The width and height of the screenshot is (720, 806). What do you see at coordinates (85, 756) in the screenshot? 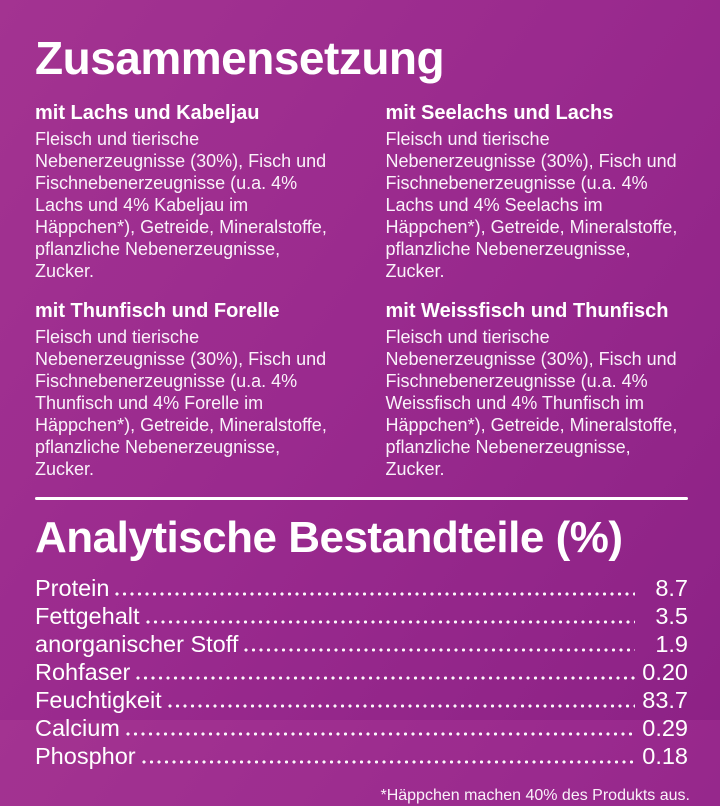
I see `nutrient-label: Phosphor` at bounding box center [85, 756].